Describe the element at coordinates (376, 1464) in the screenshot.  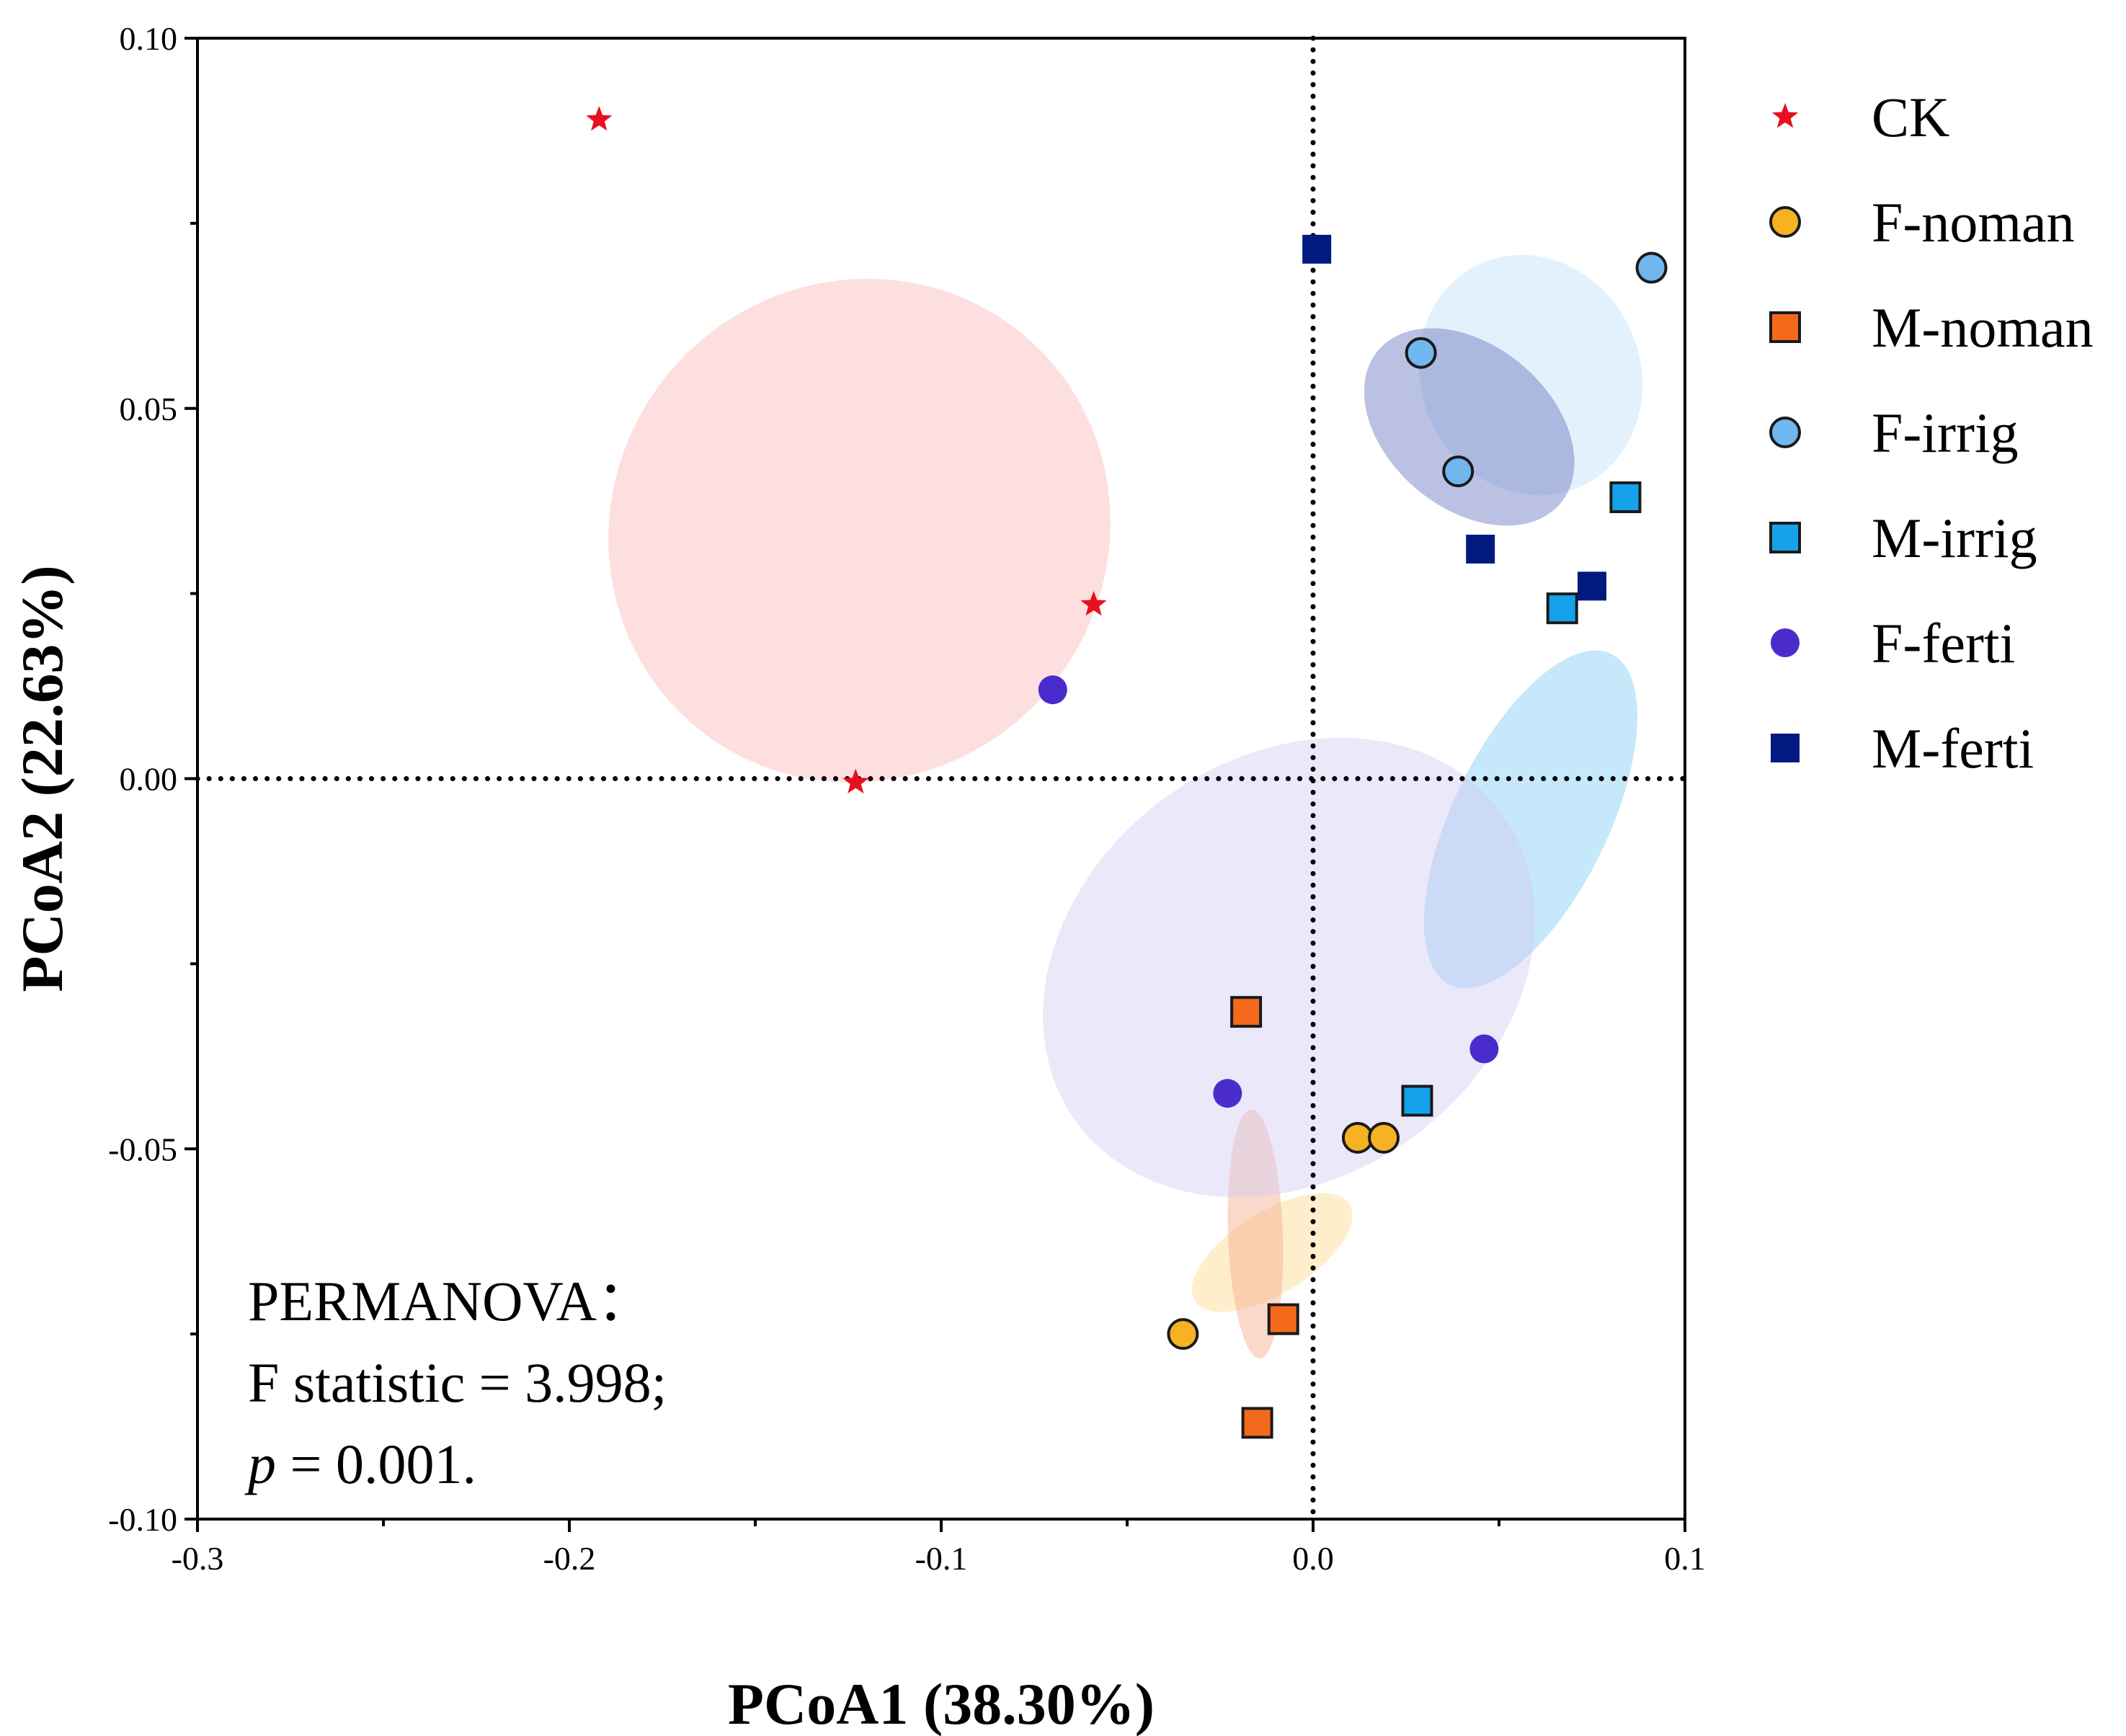
I see `p-value: = 0.001.` at that location.